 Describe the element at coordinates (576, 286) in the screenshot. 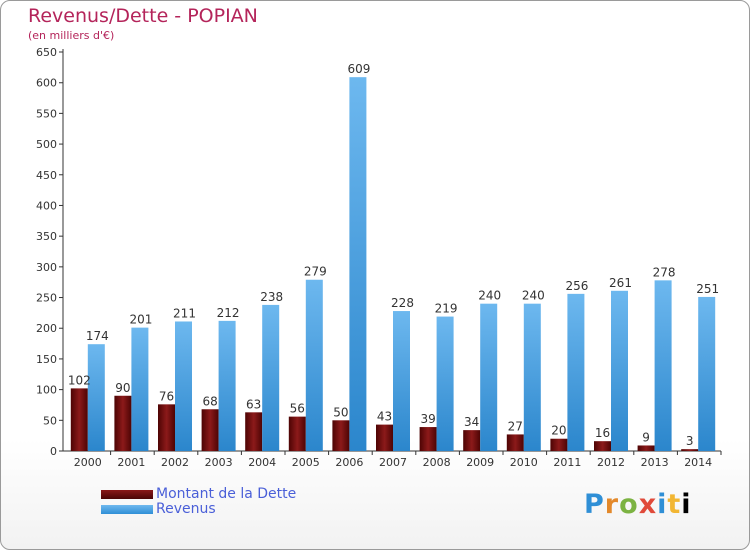

I see `data-label-revenue: 256` at that location.